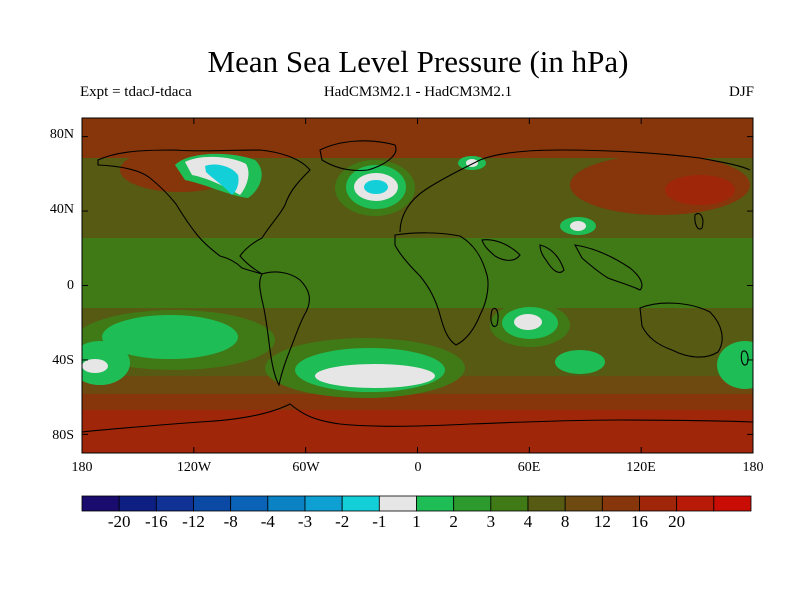  What do you see at coordinates (565, 521) in the screenshot?
I see `colorbar-label: 8` at bounding box center [565, 521].